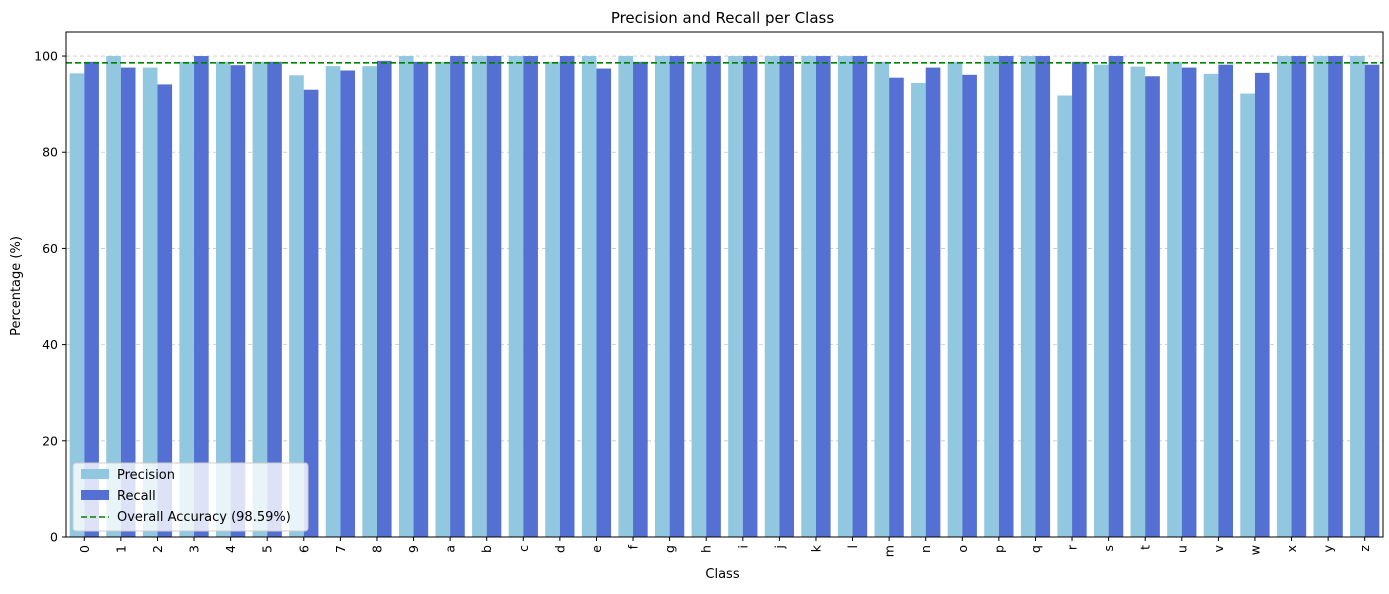 The height and width of the screenshot is (594, 1389). What do you see at coordinates (596, 549) in the screenshot?
I see `x-tick-label: e` at bounding box center [596, 549].